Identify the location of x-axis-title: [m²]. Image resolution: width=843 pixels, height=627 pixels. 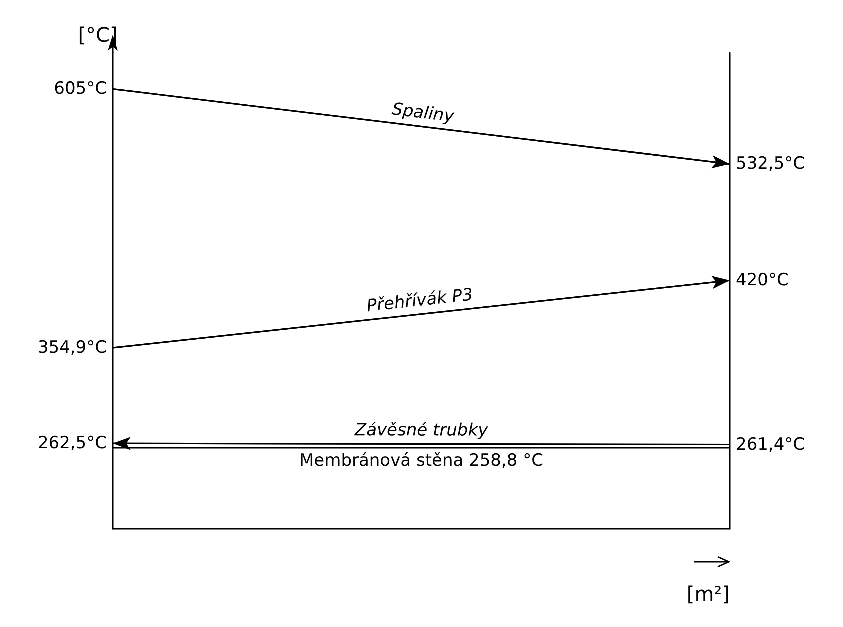
(708, 594).